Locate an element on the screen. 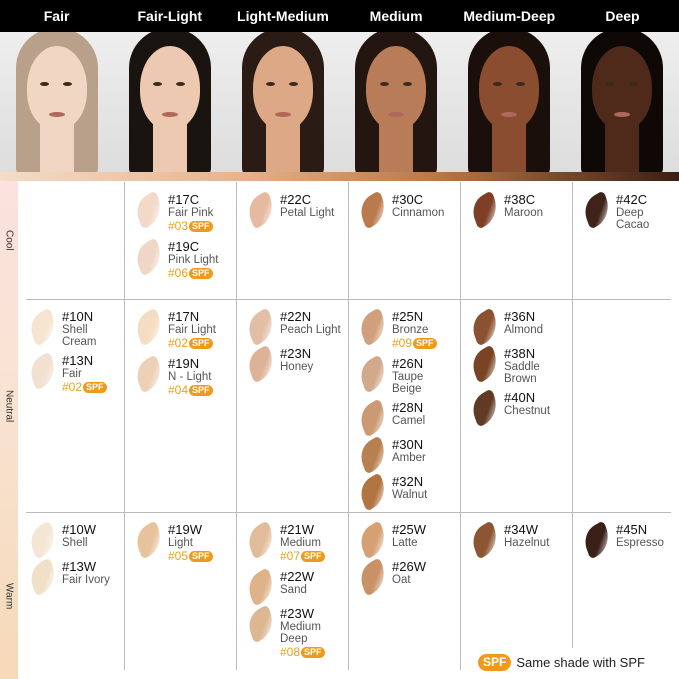  shade-name: Walnut is located at coordinates (410, 495).